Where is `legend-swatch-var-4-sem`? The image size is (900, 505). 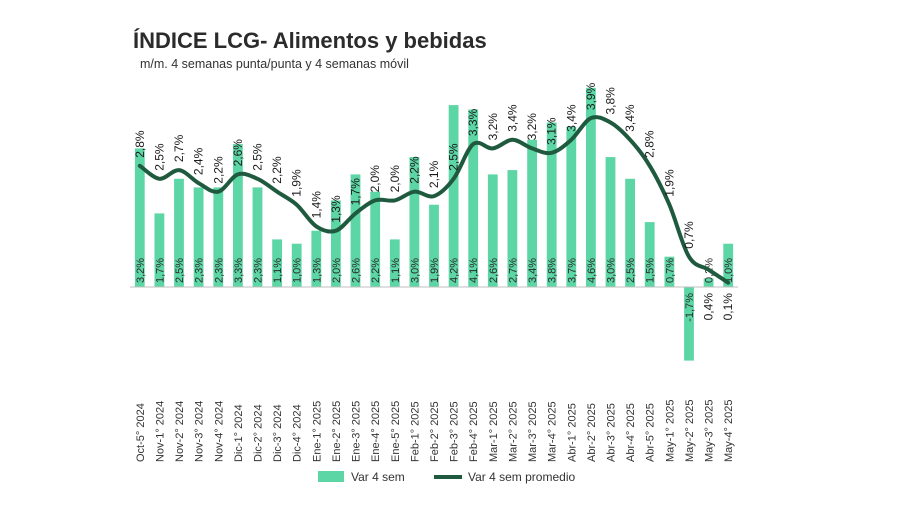 legend-swatch-var-4-sem is located at coordinates (331, 476).